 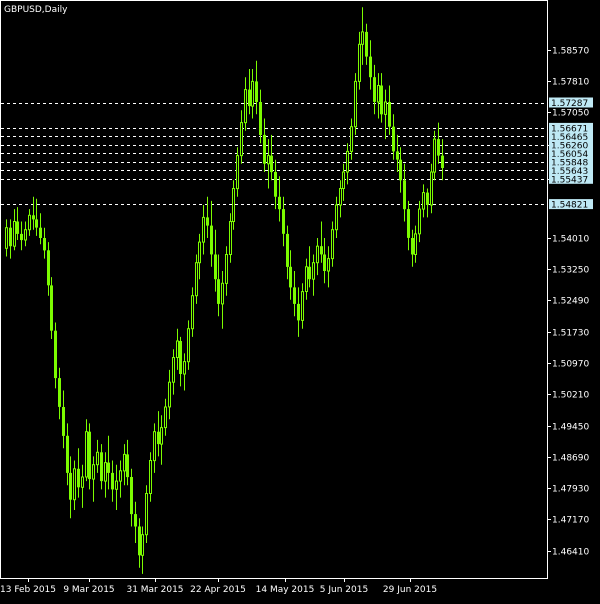 I want to click on level-label-text: 1.57287, so click(x=569, y=104).